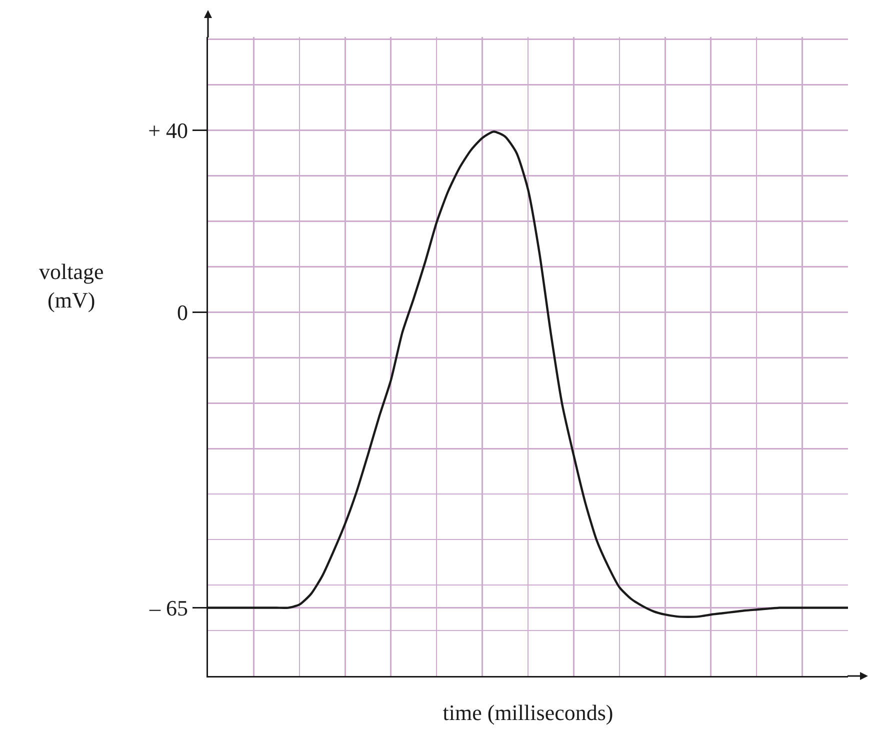  Describe the element at coordinates (168, 607) in the screenshot. I see `y-tick-label: – 65` at that location.